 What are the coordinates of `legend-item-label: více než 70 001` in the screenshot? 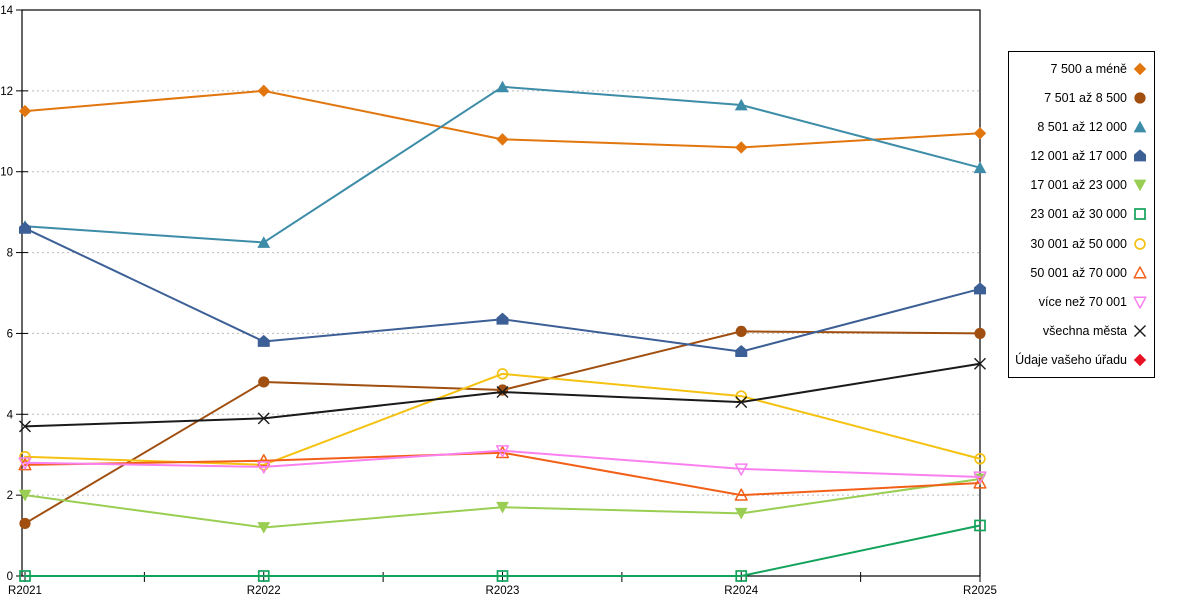 It's located at (1082, 301).